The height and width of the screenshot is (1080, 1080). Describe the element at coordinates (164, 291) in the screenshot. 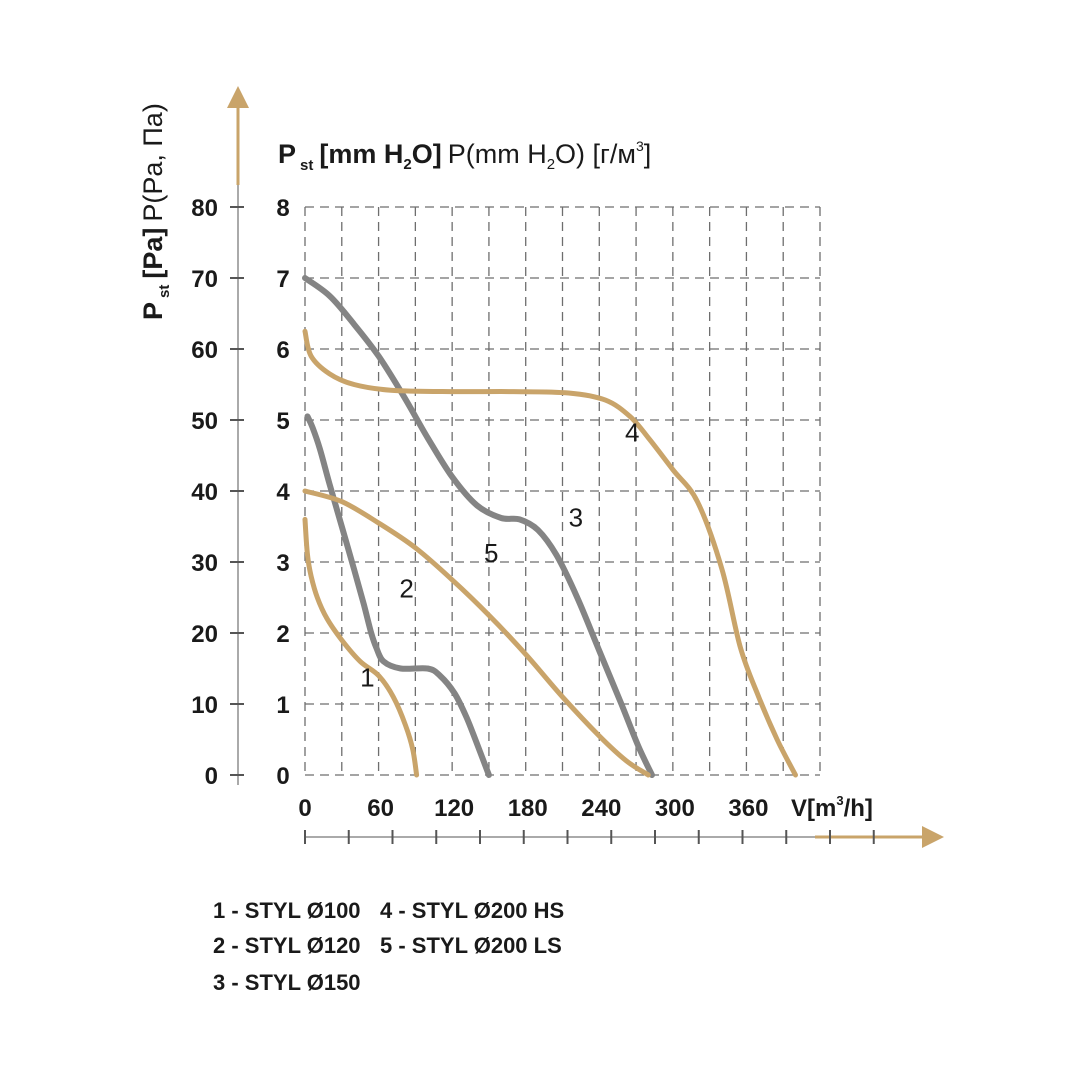

I see `y-label-pa-sub: st` at that location.